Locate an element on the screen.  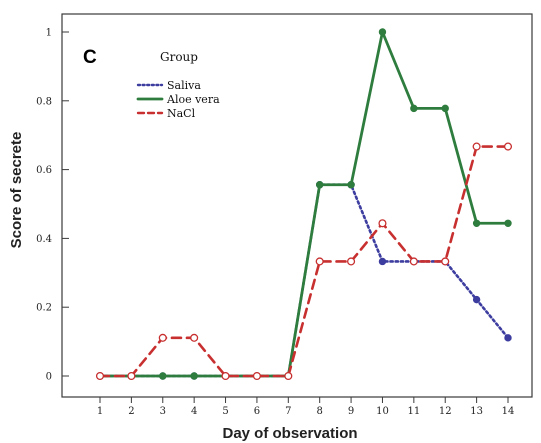
legend-label-nacl: NaCl is located at coordinates (181, 113).